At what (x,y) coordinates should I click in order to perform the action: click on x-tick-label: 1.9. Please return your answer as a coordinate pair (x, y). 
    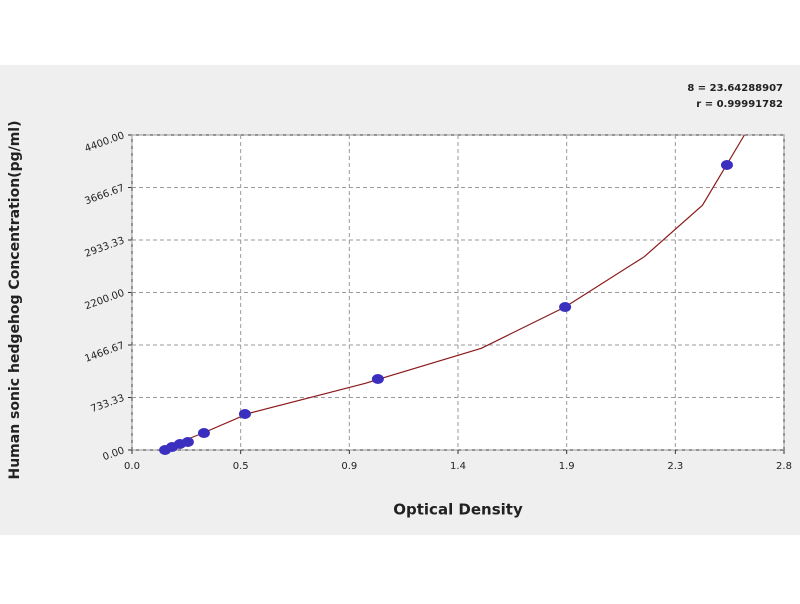
    Looking at the image, I should click on (567, 466).